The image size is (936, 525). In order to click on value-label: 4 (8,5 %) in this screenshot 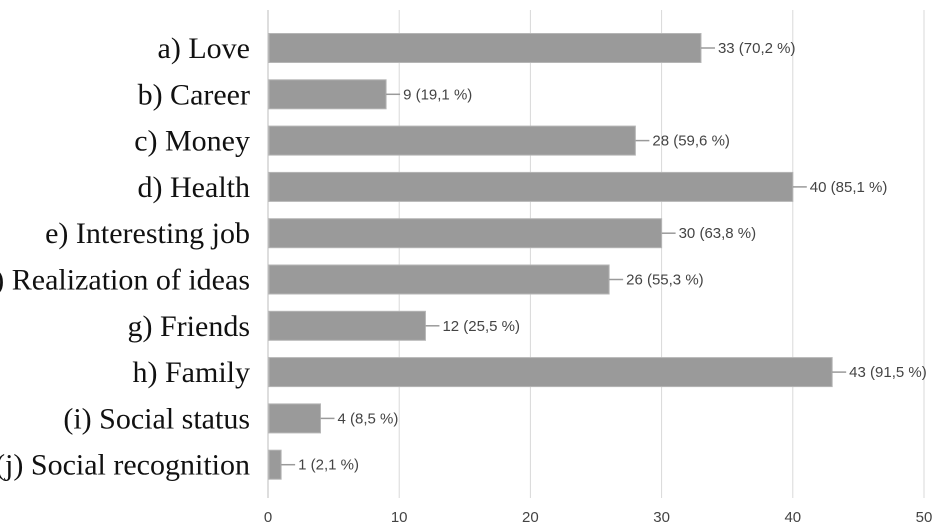, I will do `click(367, 418)`.